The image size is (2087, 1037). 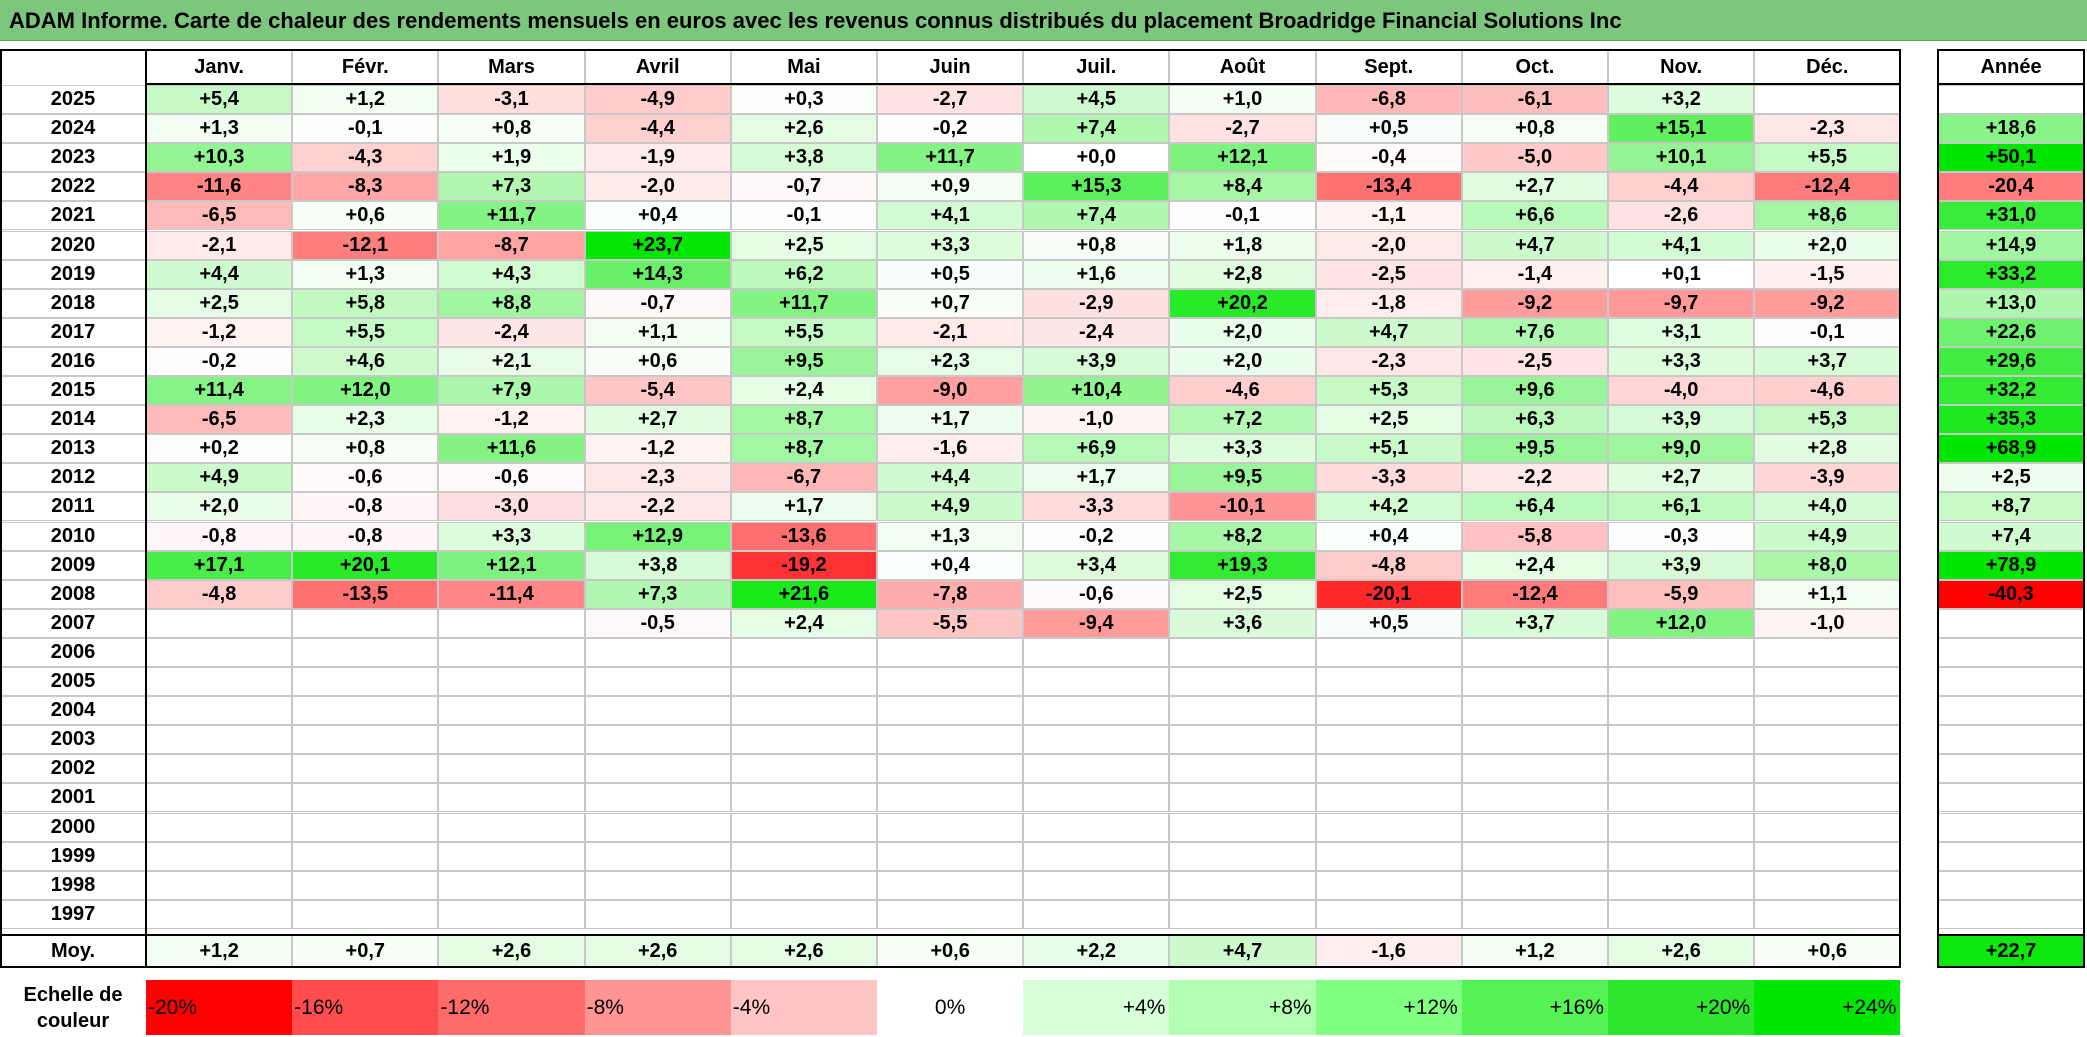 I want to click on heatmap-cell: -11,4, so click(x=511, y=594).